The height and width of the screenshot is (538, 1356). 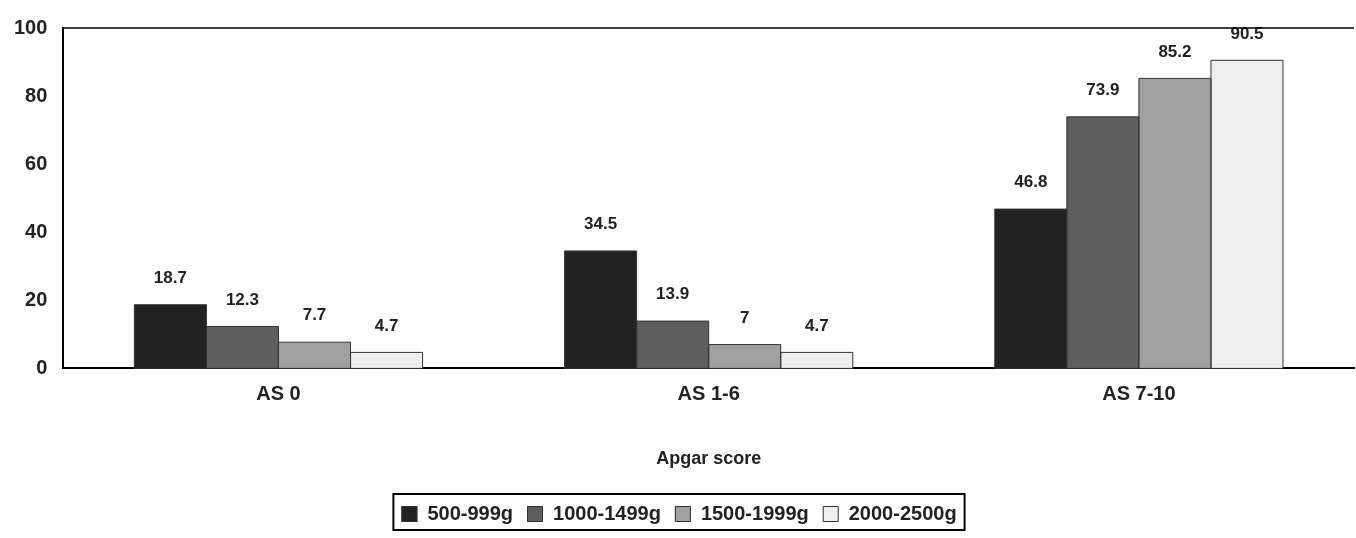 What do you see at coordinates (36, 94) in the screenshot?
I see `y-tick-label: 80` at bounding box center [36, 94].